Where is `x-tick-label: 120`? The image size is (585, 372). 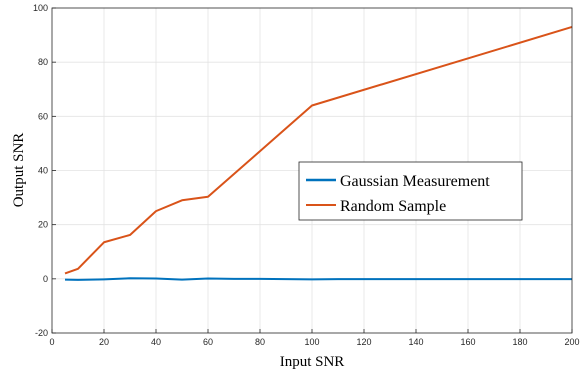
x-tick-label: 120 is located at coordinates (363, 342).